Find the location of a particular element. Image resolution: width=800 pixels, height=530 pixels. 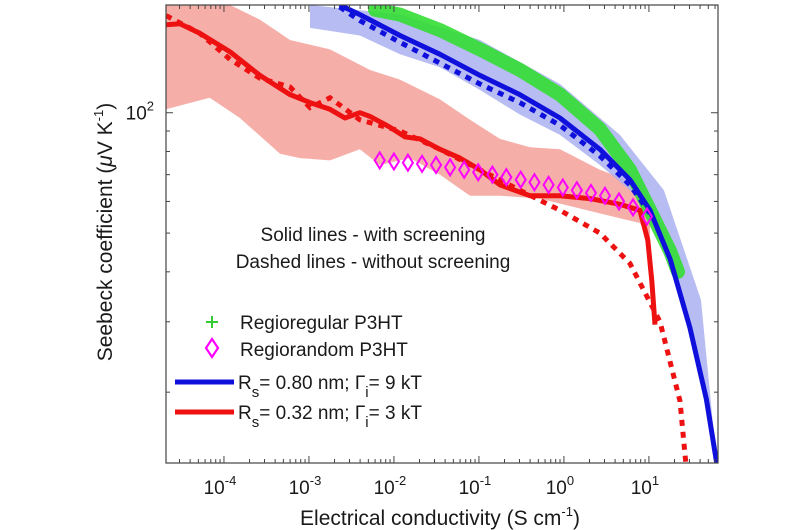

x-tick-label: 10⁻² is located at coordinates (390, 486).